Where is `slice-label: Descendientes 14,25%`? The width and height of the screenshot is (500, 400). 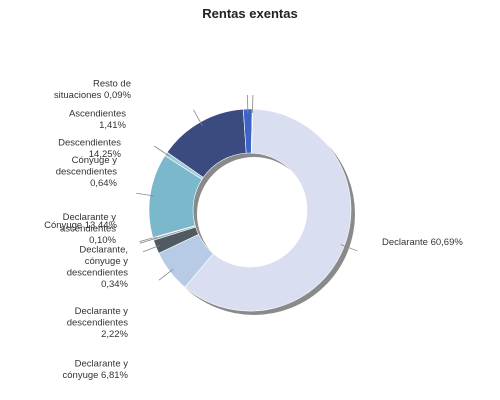 slice-label: Descendientes 14,25% is located at coordinates (89, 149).